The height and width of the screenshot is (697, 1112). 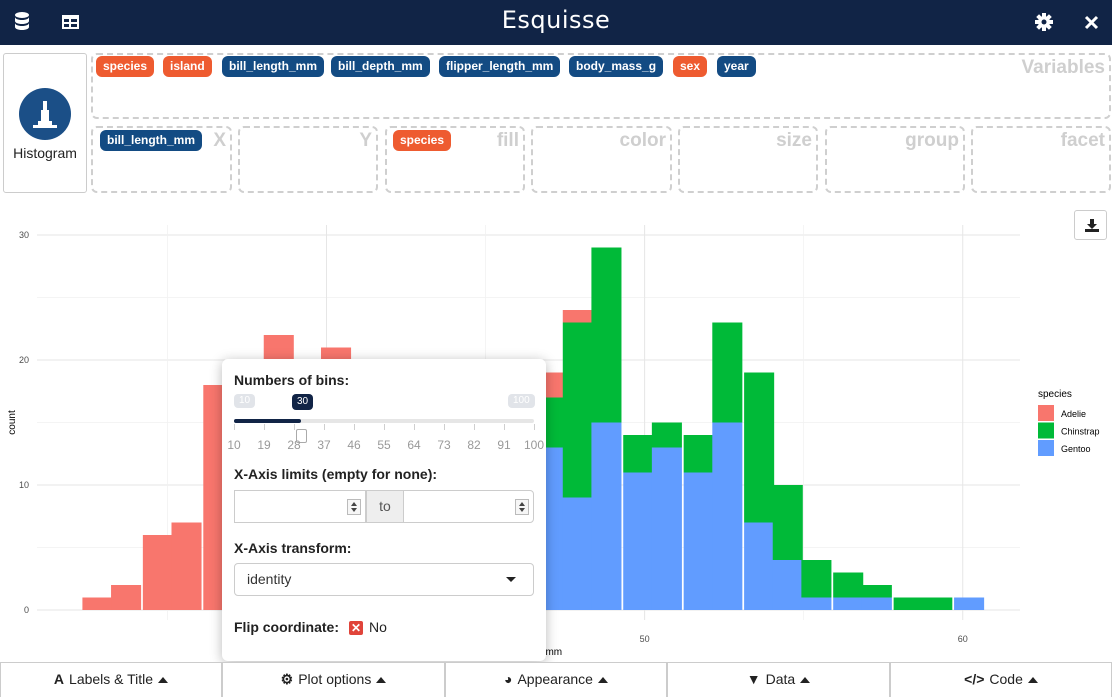 I want to click on legend-label-gentoo: Gentoo, so click(x=1076, y=449).